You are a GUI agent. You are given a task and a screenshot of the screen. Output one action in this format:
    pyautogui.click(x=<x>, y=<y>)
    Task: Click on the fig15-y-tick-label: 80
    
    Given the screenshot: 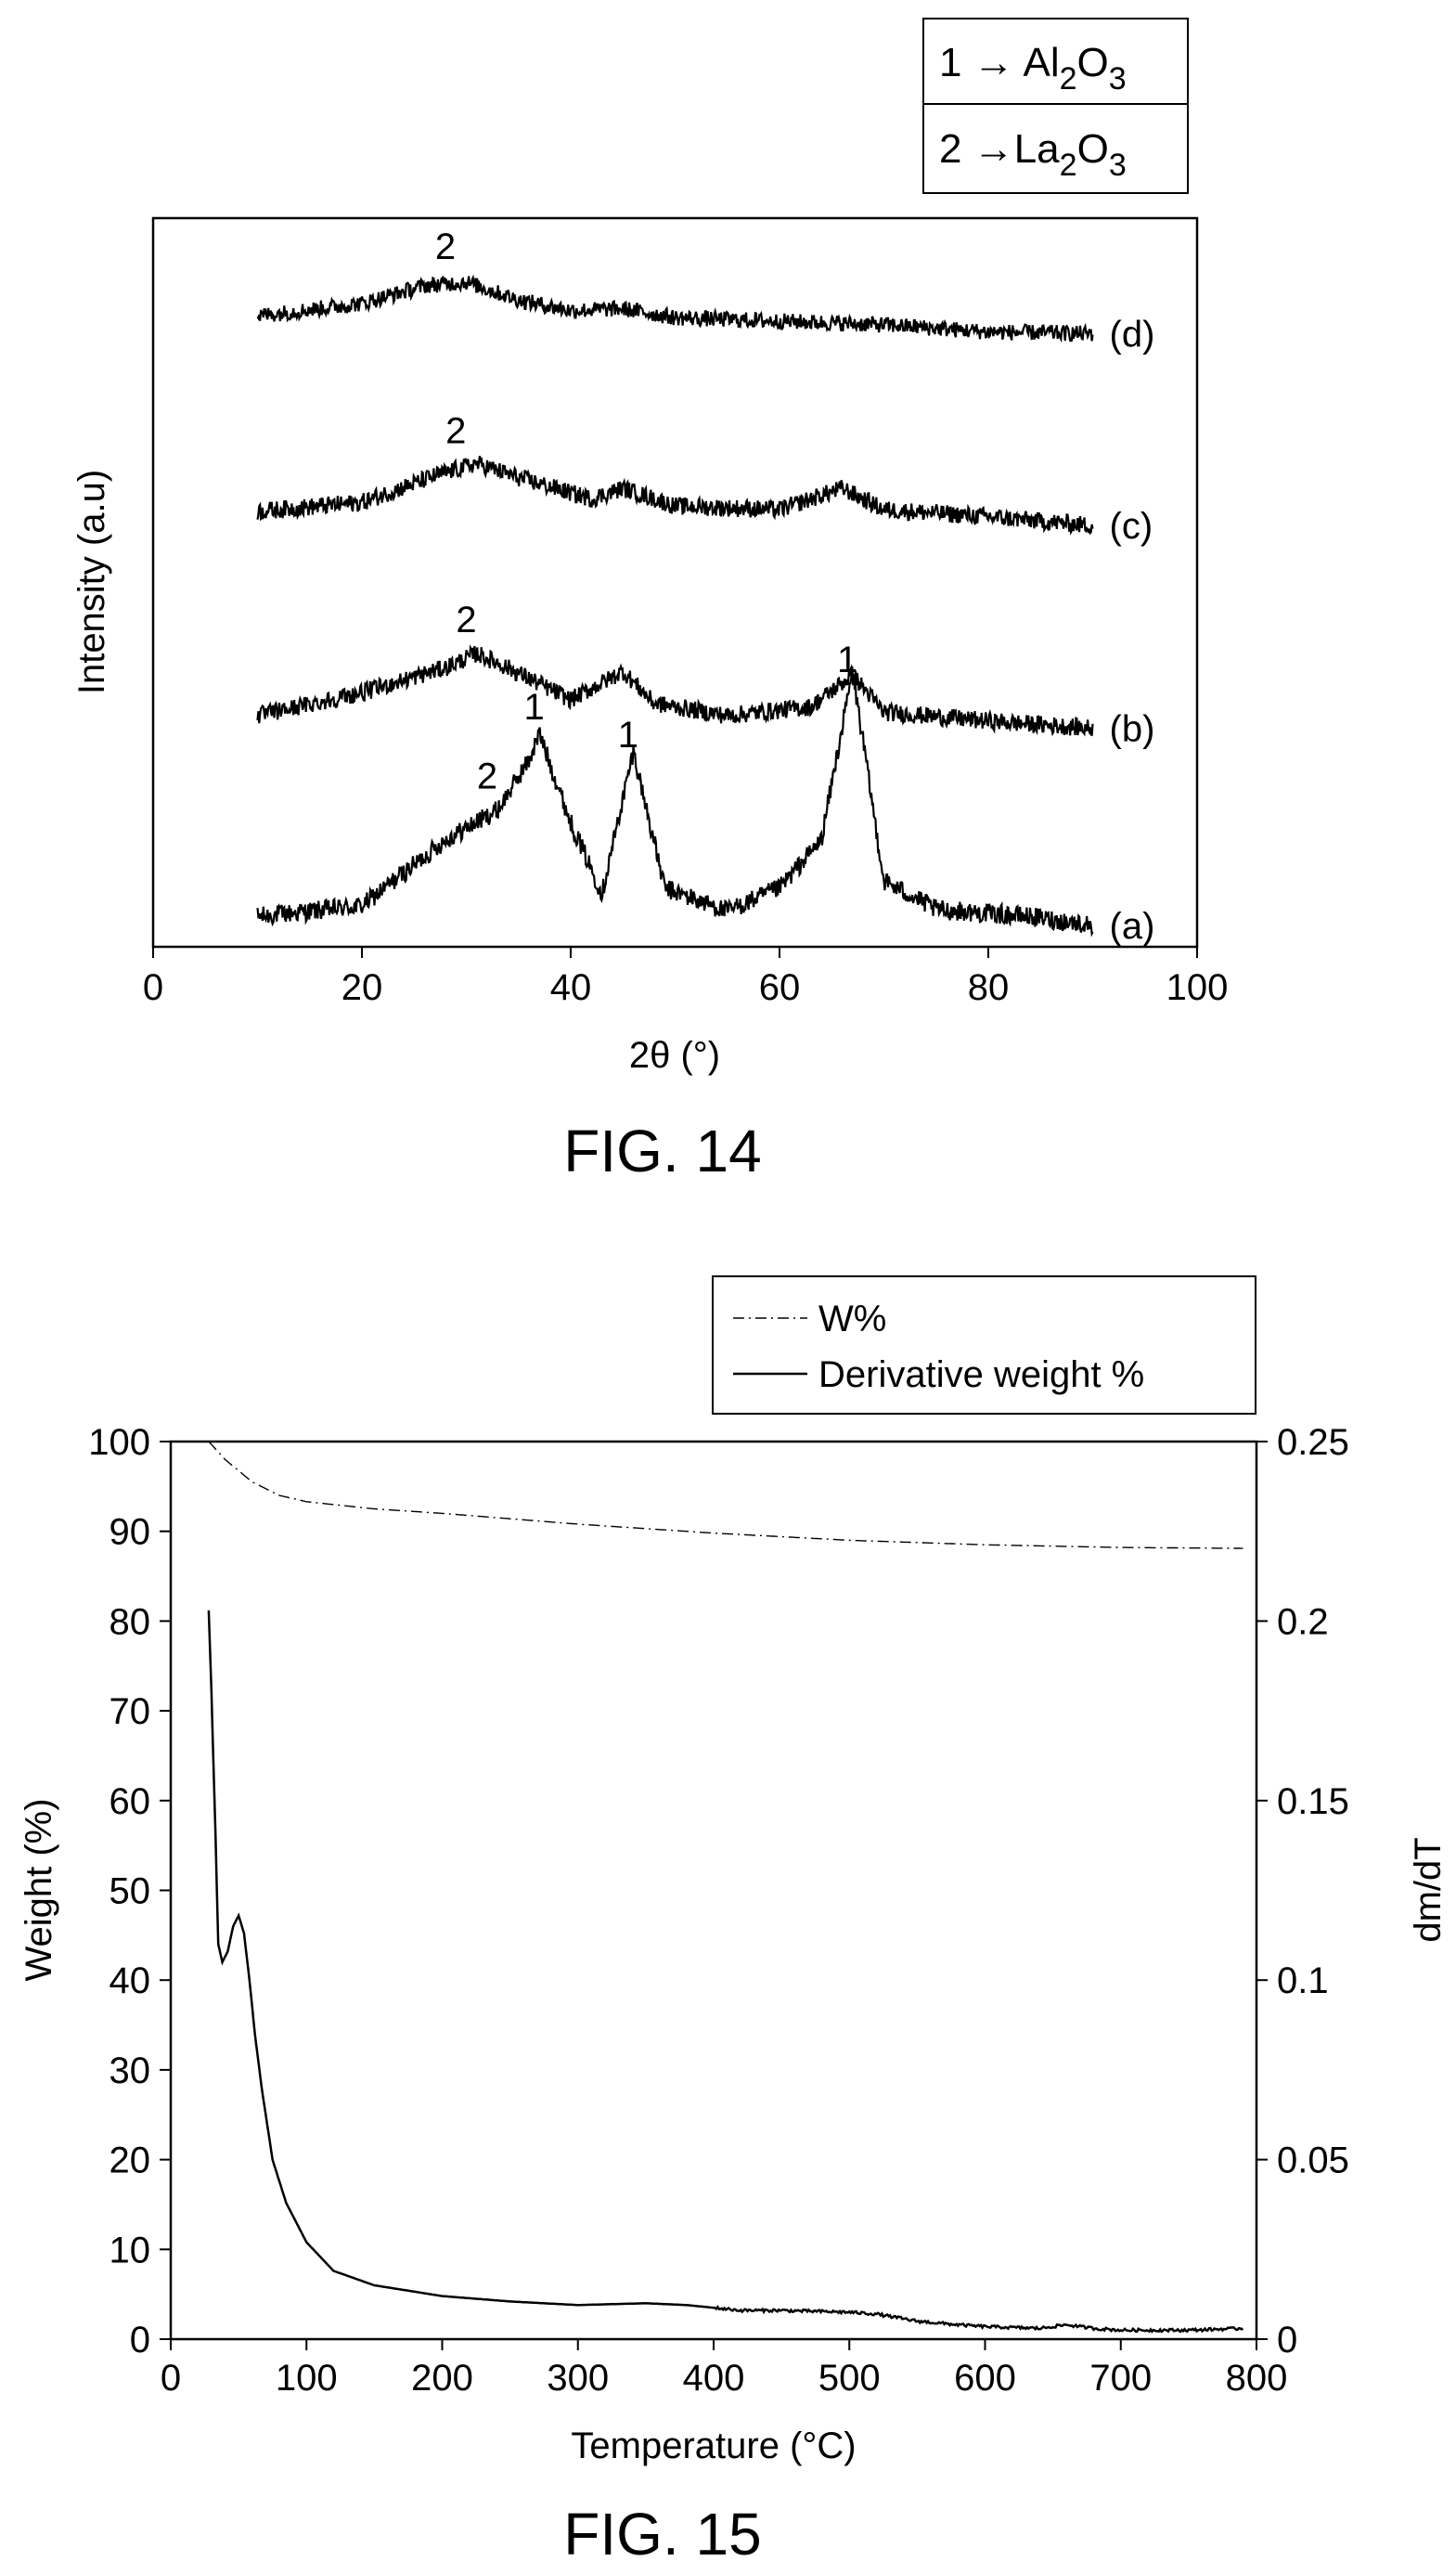 What is the action you would take?
    pyautogui.click(x=130, y=1621)
    